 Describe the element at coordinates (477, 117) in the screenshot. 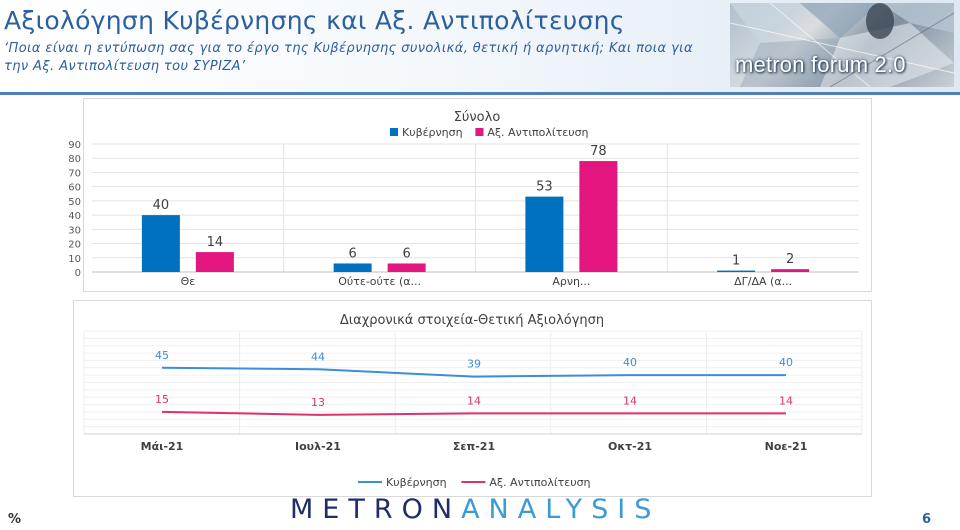

I see `bar-chart-title: Σύνολο` at that location.